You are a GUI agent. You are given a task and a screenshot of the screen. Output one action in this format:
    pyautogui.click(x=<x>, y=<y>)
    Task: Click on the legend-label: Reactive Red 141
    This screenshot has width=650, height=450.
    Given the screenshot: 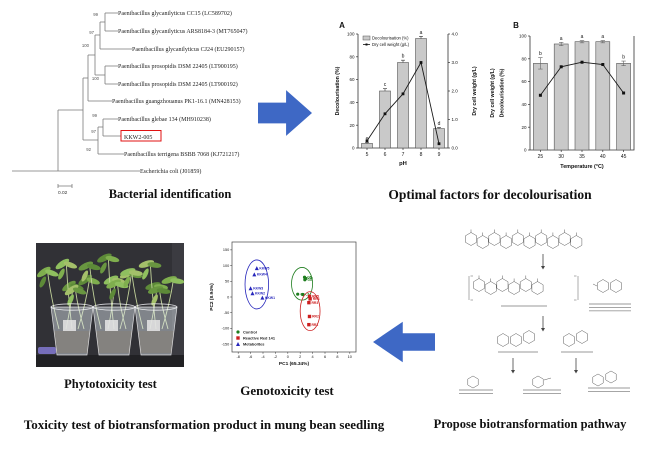 What is the action you would take?
    pyautogui.click(x=259, y=338)
    